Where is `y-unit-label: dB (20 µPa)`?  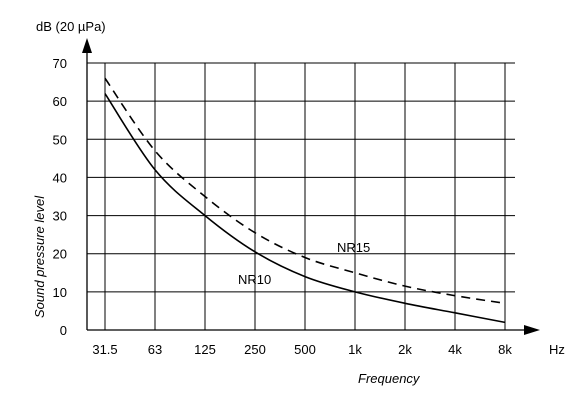 y-unit-label: dB (20 µPa) is located at coordinates (71, 26).